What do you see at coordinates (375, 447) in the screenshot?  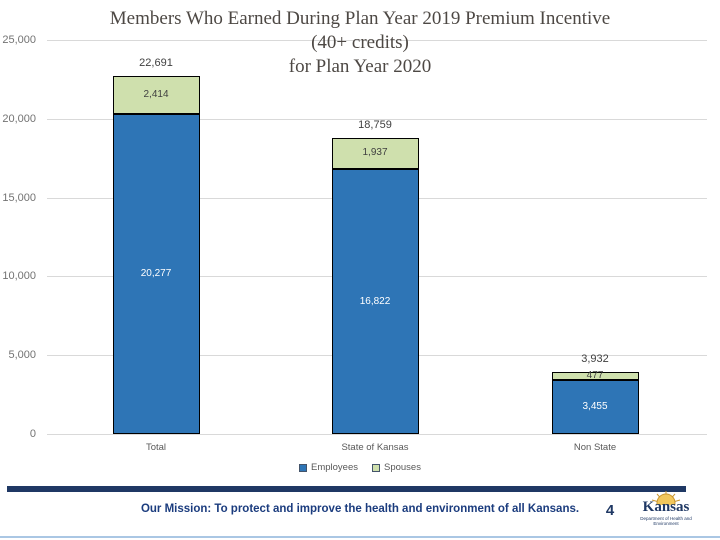 I see `x-axis-category-label: State of Kansas` at bounding box center [375, 447].